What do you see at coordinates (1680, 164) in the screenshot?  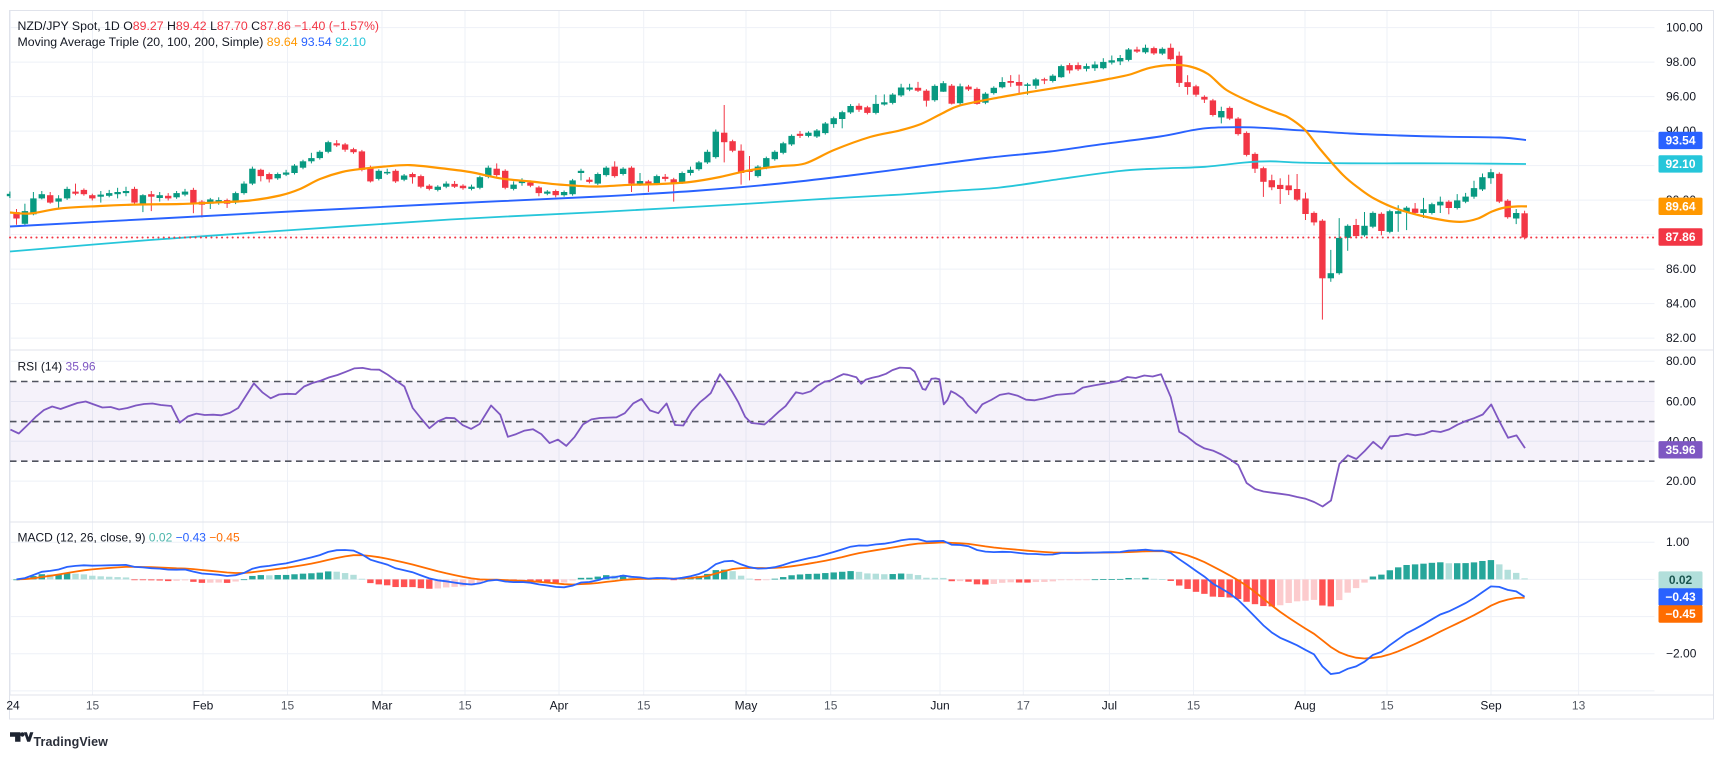 I see `svg-text: 92.10` at bounding box center [1680, 164].